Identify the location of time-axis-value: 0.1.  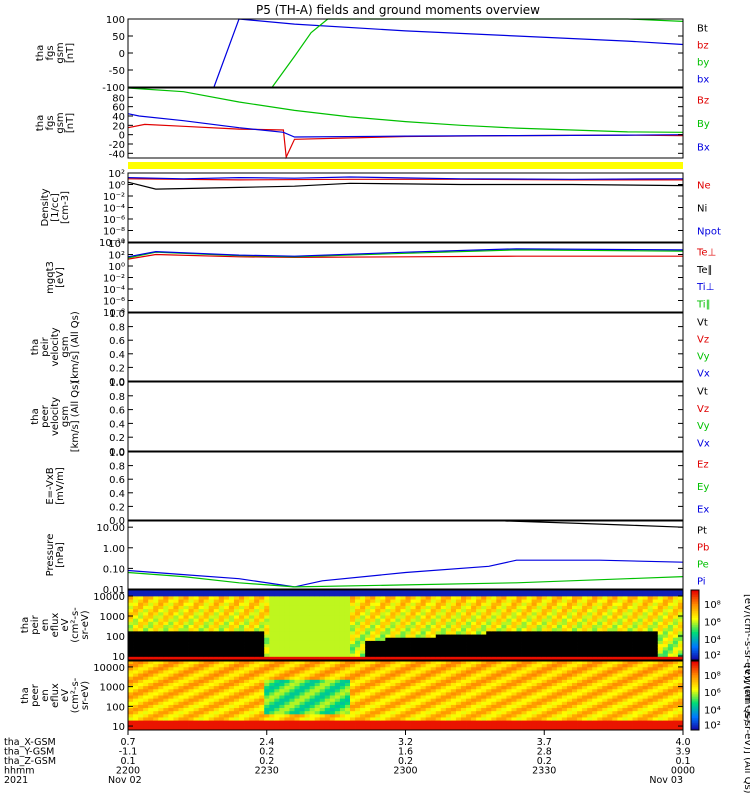
(682, 761).